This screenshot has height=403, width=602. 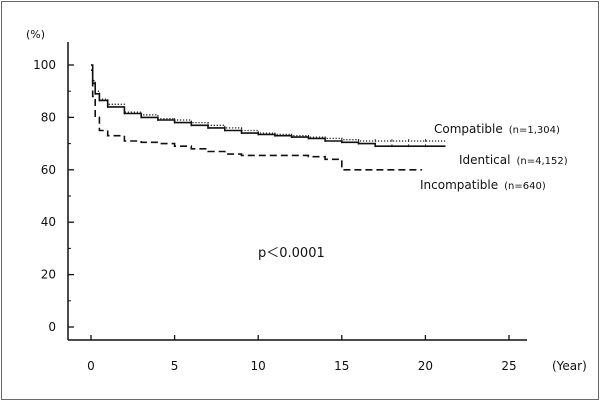 I want to click on legend-count-compatible: (n=1,304), so click(x=534, y=130).